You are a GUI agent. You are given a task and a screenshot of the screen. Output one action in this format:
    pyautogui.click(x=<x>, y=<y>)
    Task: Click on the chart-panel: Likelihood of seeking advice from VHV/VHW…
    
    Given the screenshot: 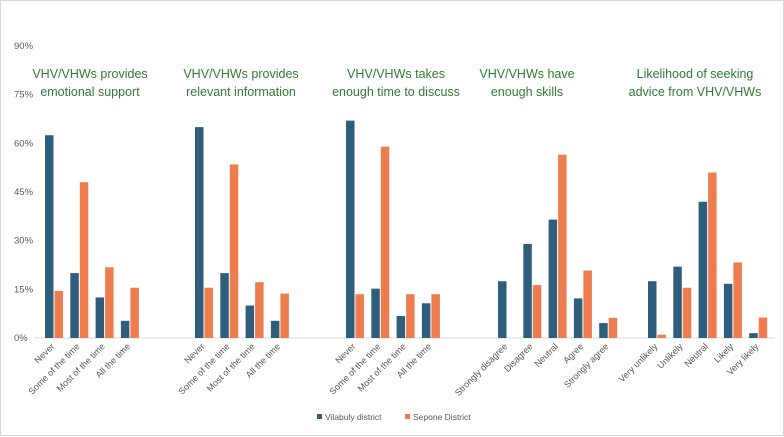 What is the action you would take?
    pyautogui.click(x=692, y=225)
    